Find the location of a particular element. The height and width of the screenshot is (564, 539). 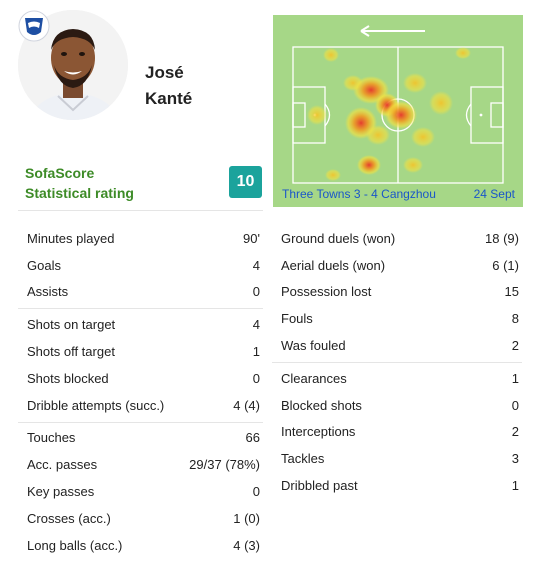

stat-value: 6 (1) is located at coordinates (505, 265).